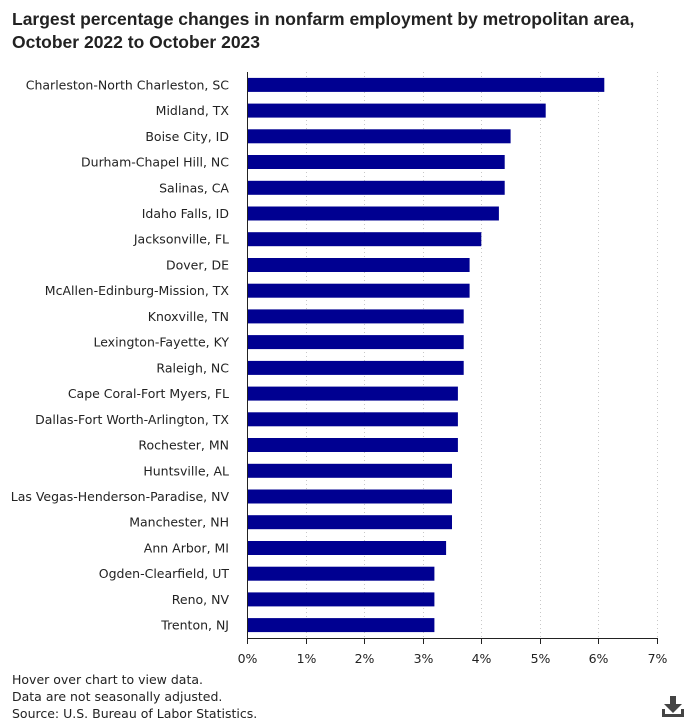 The image size is (700, 724). What do you see at coordinates (482, 658) in the screenshot?
I see `x-tick-label: 4%` at bounding box center [482, 658].